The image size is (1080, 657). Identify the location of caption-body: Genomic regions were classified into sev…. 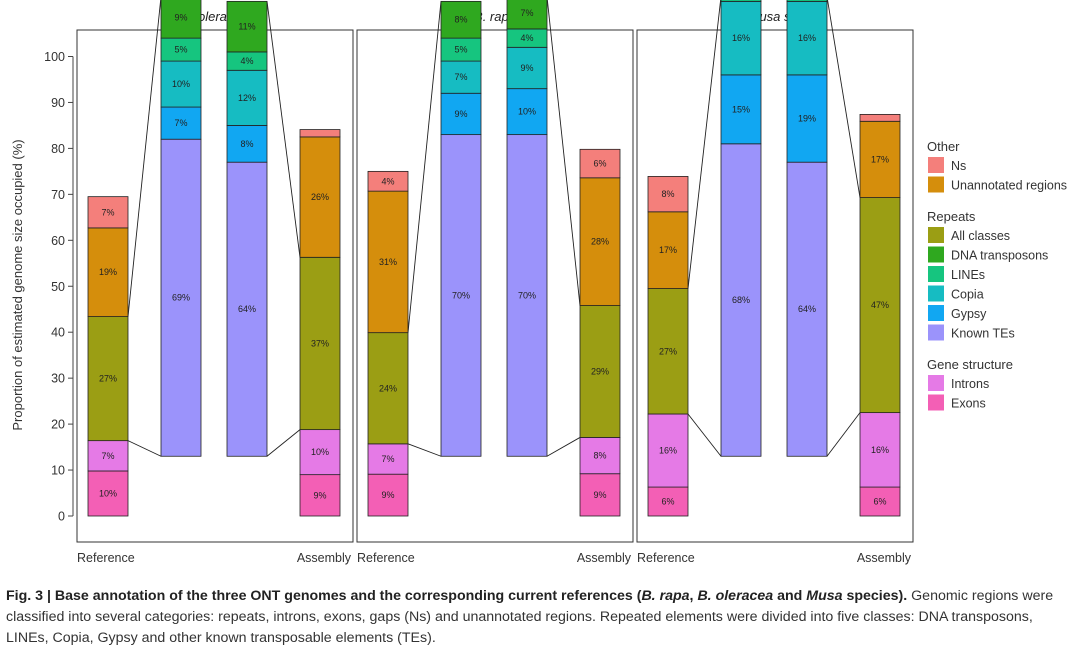
(530, 617).